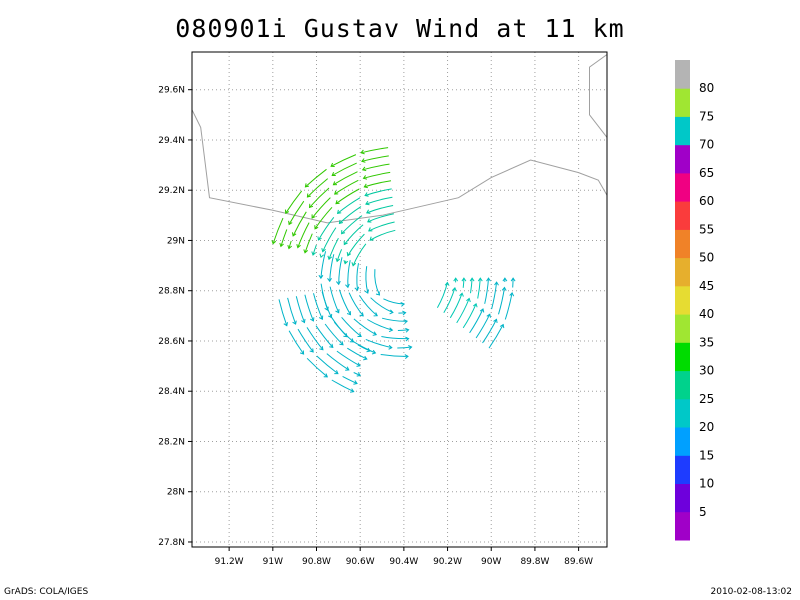  What do you see at coordinates (447, 562) in the screenshot?
I see `x-tick-label: 90.2W` at bounding box center [447, 562].